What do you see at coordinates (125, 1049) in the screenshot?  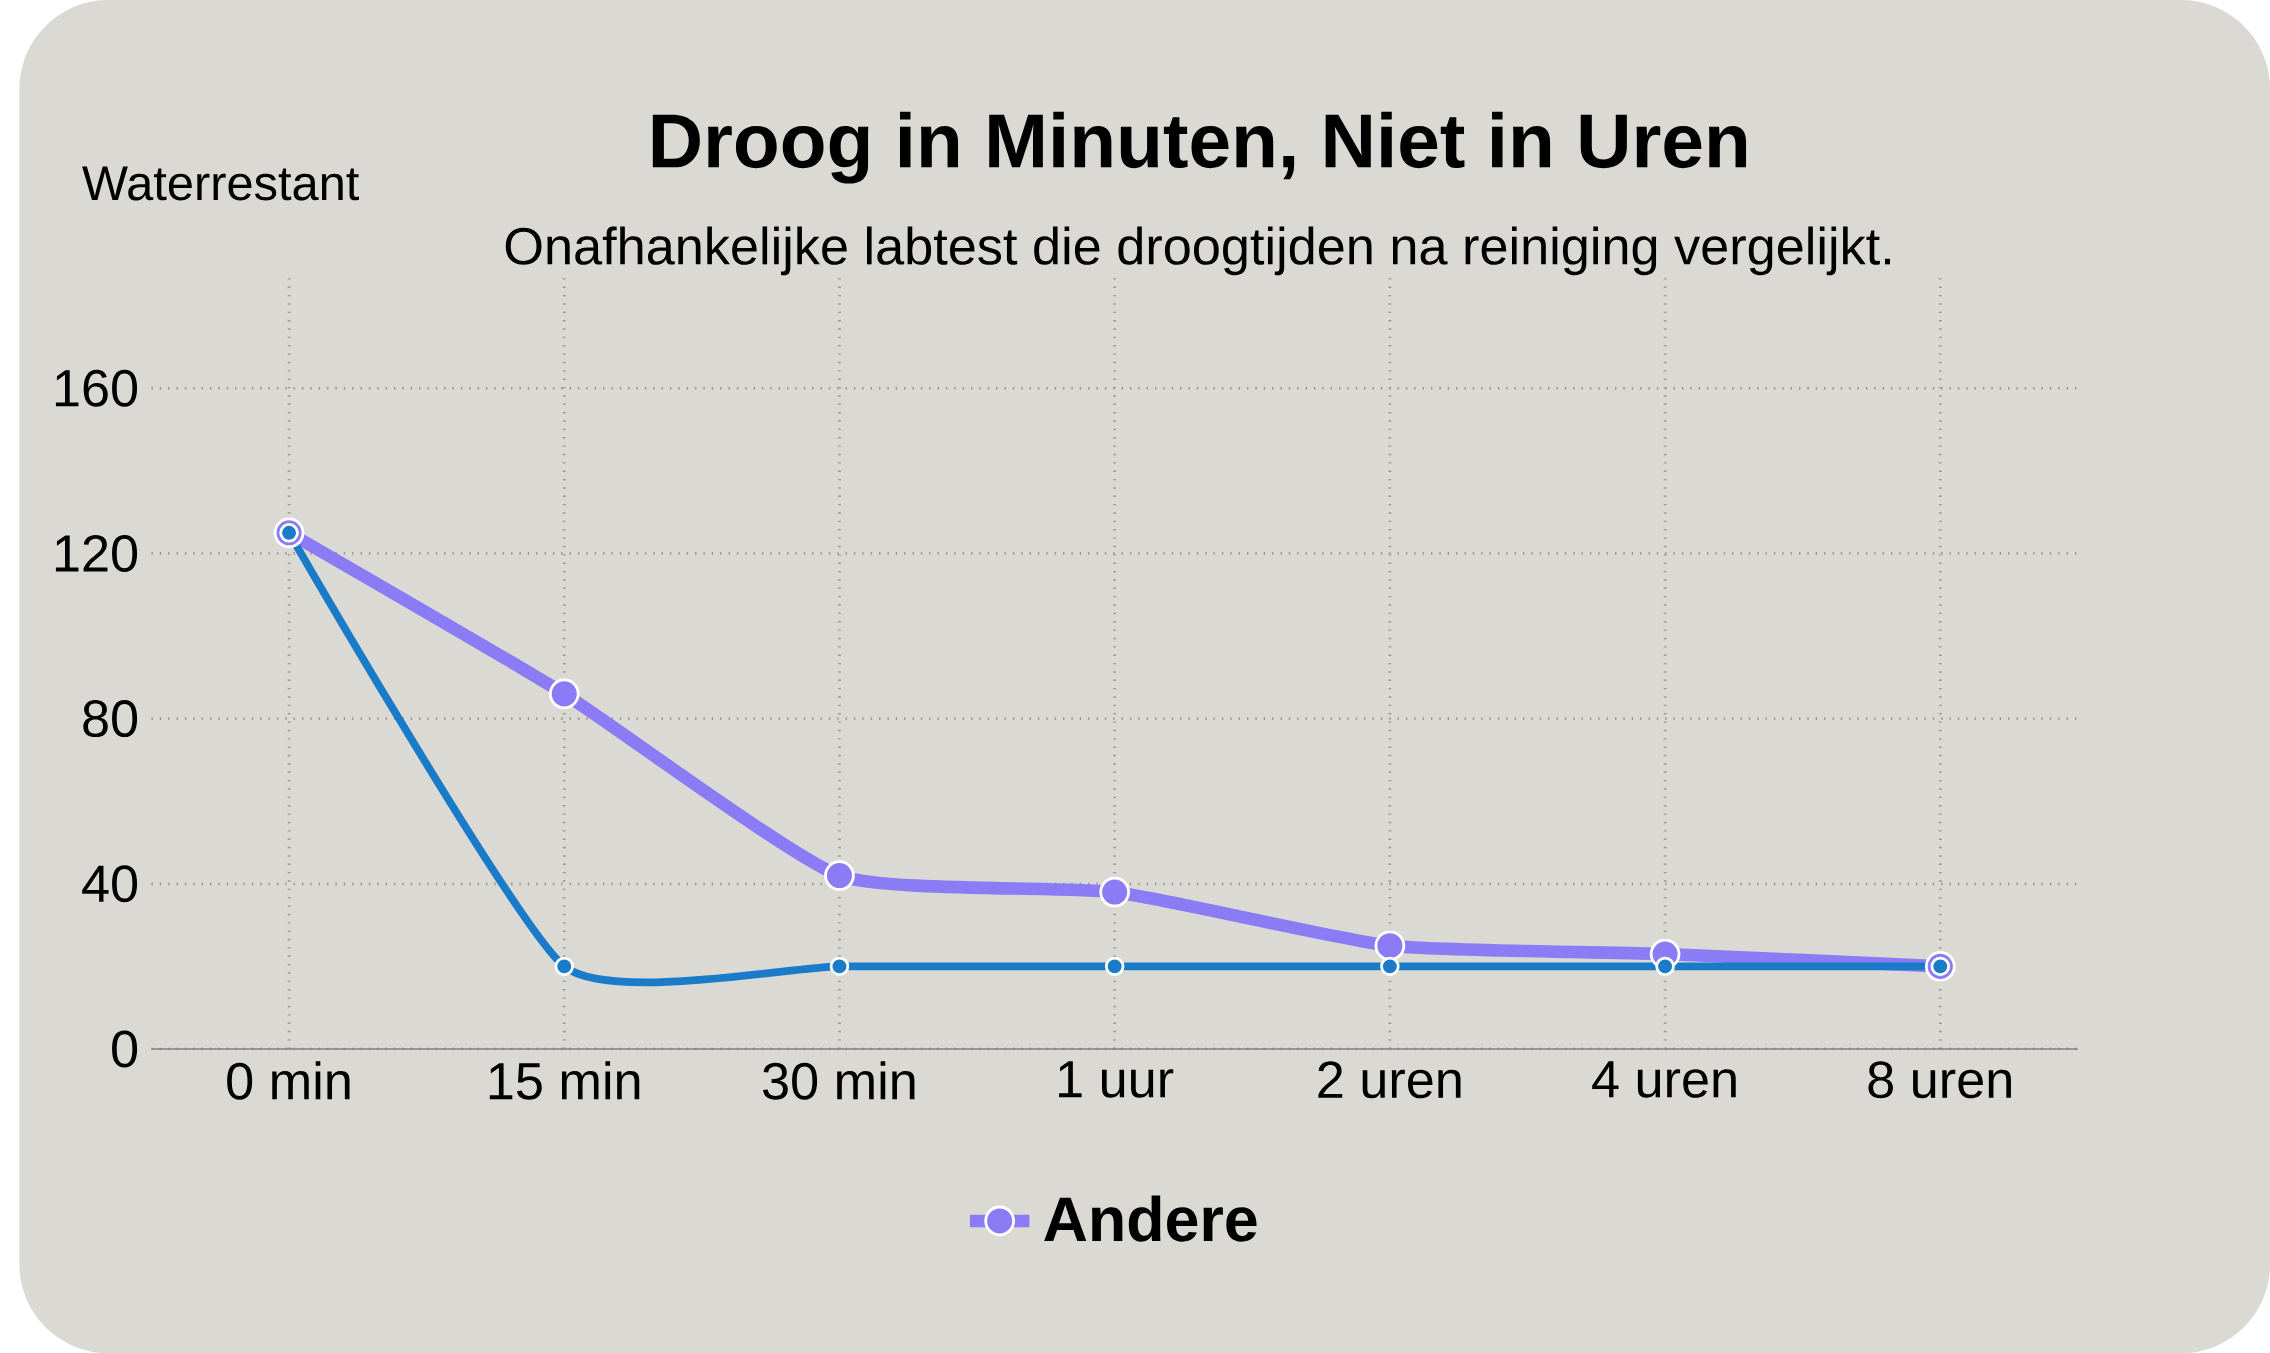 I see `y-tick-label: 0` at bounding box center [125, 1049].